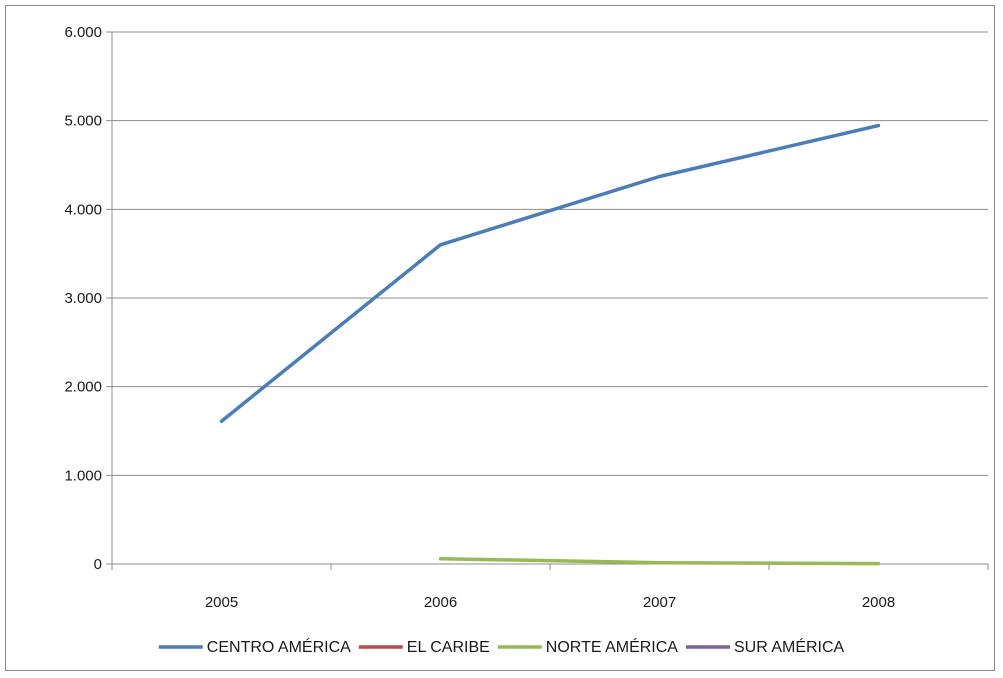  Describe the element at coordinates (878, 602) in the screenshot. I see `x-tick-label: 2008` at that location.